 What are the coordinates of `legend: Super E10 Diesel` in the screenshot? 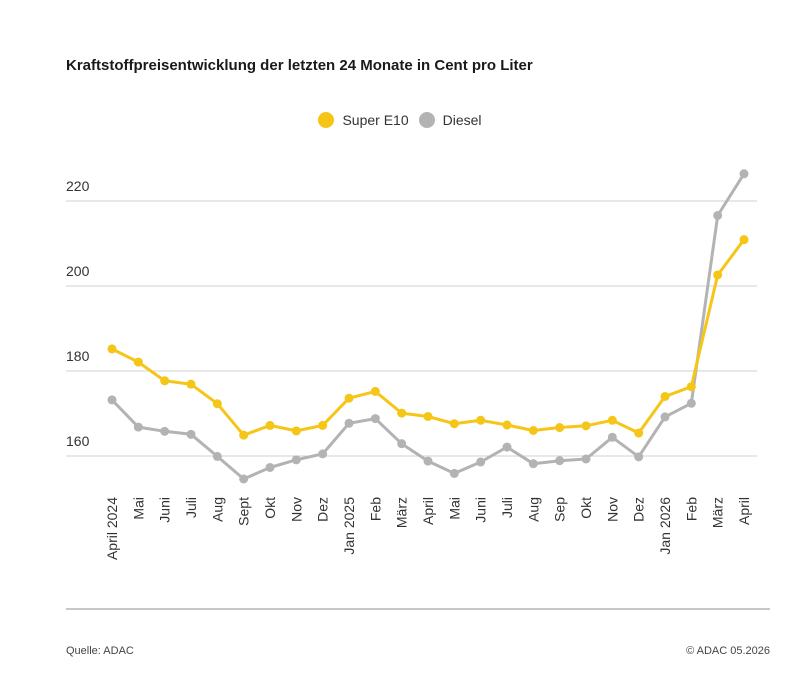 It's located at (405, 120).